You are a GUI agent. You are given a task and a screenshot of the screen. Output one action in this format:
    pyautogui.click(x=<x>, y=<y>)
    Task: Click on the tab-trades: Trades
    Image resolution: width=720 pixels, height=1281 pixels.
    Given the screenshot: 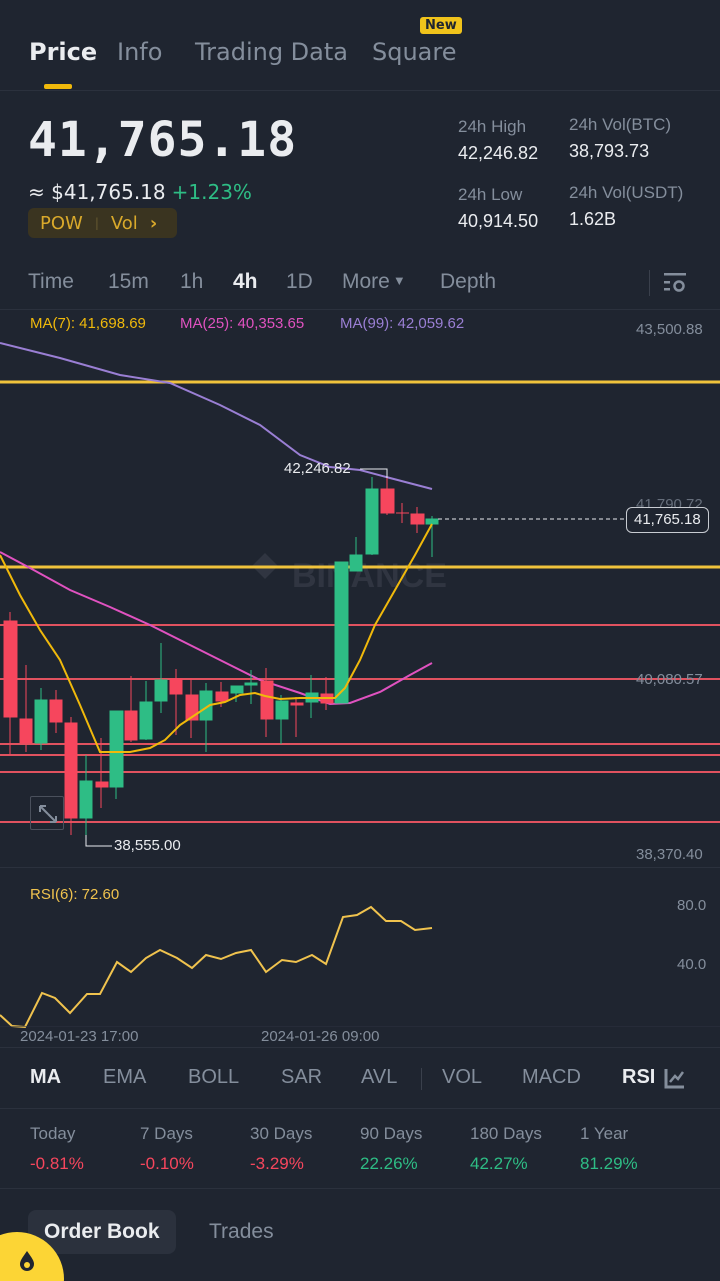 What is the action you would take?
    pyautogui.click(x=241, y=1232)
    